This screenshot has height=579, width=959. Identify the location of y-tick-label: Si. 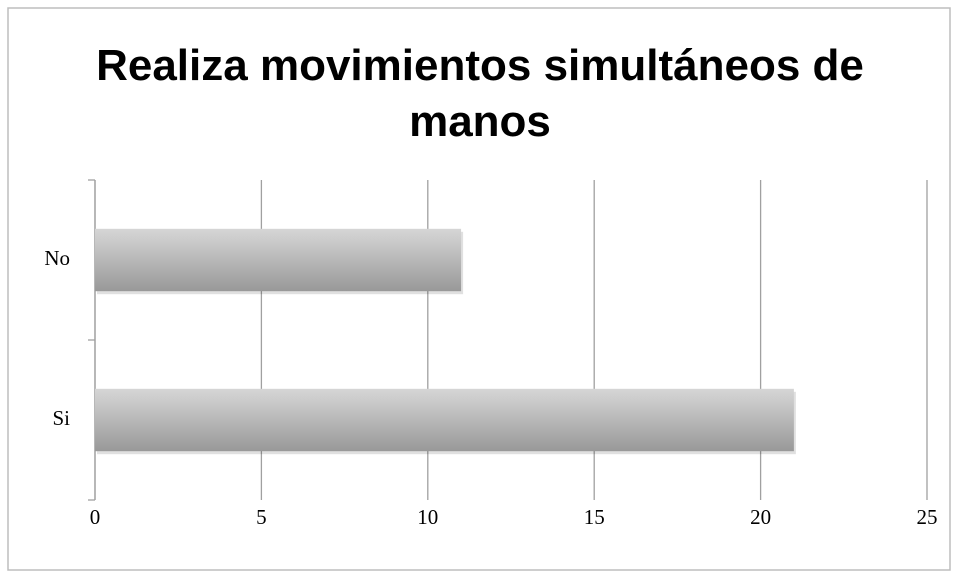
(61, 418).